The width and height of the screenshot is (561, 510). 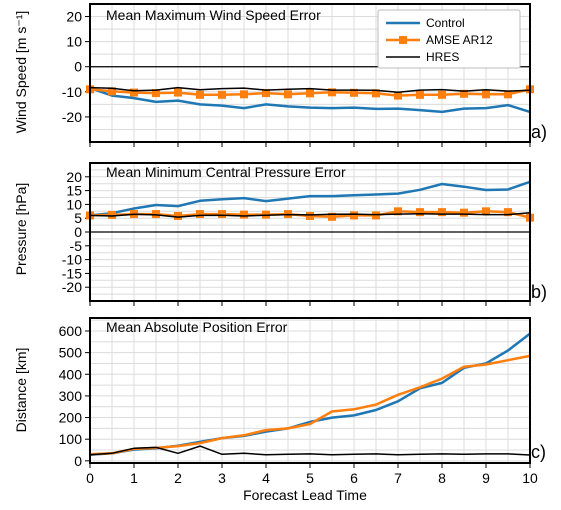 I want to click on panel-b-label: b), so click(x=539, y=292).